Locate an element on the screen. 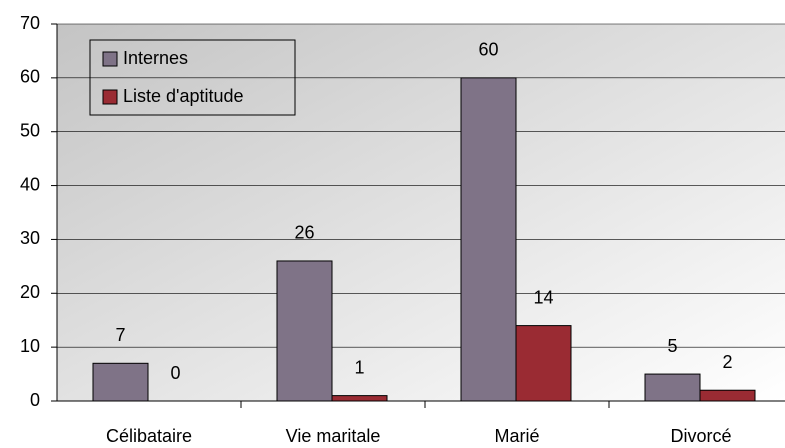 This screenshot has width=785, height=448. x-tick-label: Divorcé is located at coordinates (700, 436).